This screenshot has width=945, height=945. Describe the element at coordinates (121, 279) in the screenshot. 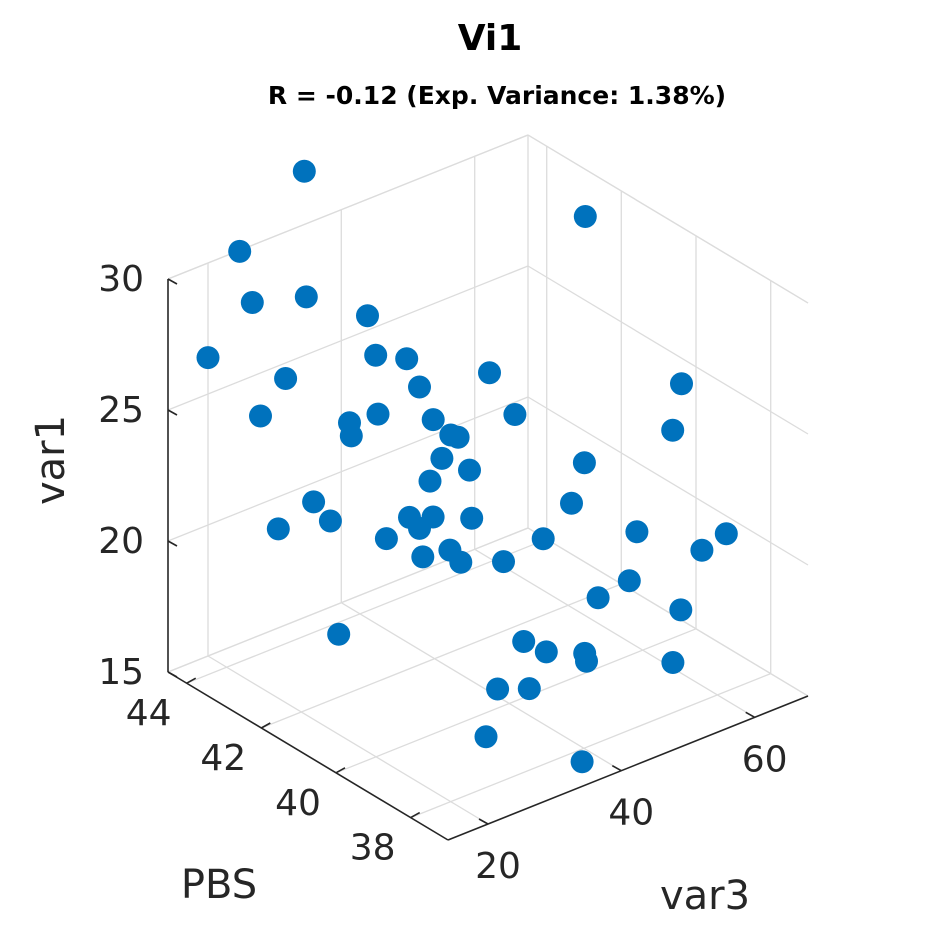

I see `z-tick-label: 30` at that location.